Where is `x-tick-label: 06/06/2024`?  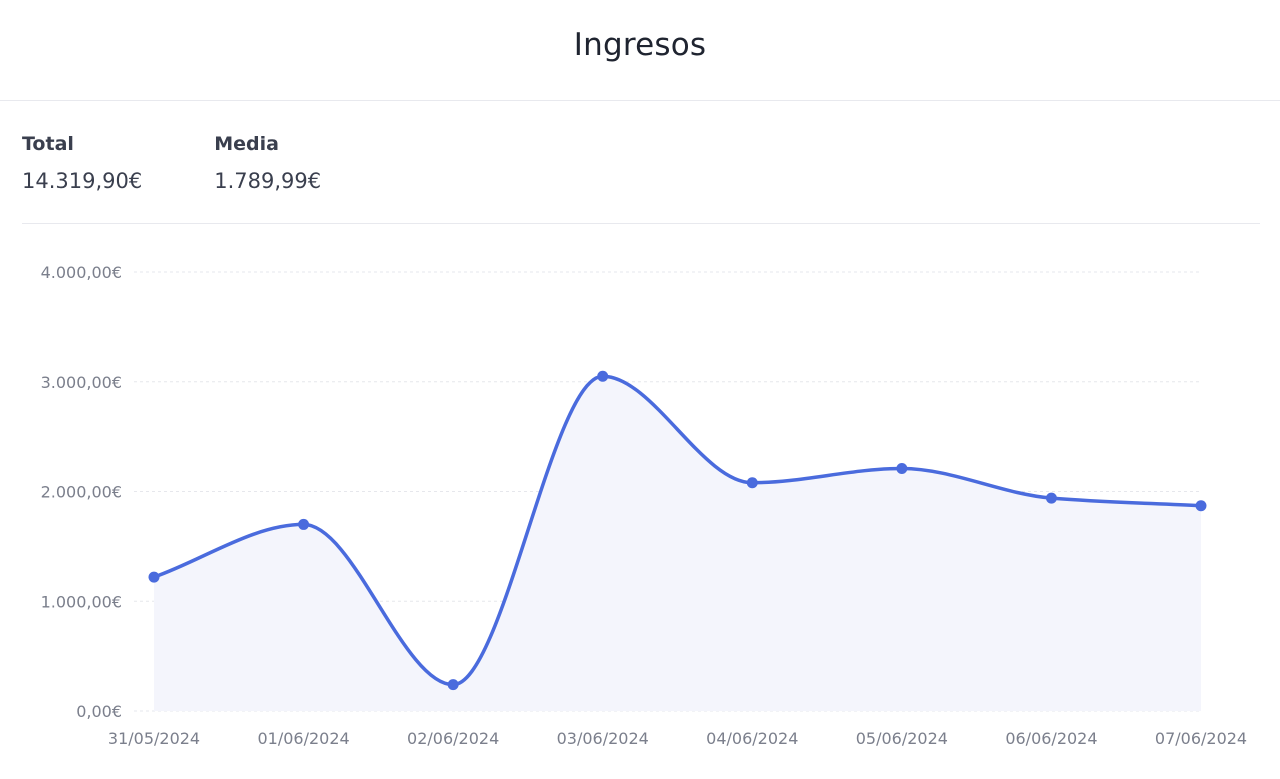
x-tick-label: 06/06/2024 is located at coordinates (1051, 738).